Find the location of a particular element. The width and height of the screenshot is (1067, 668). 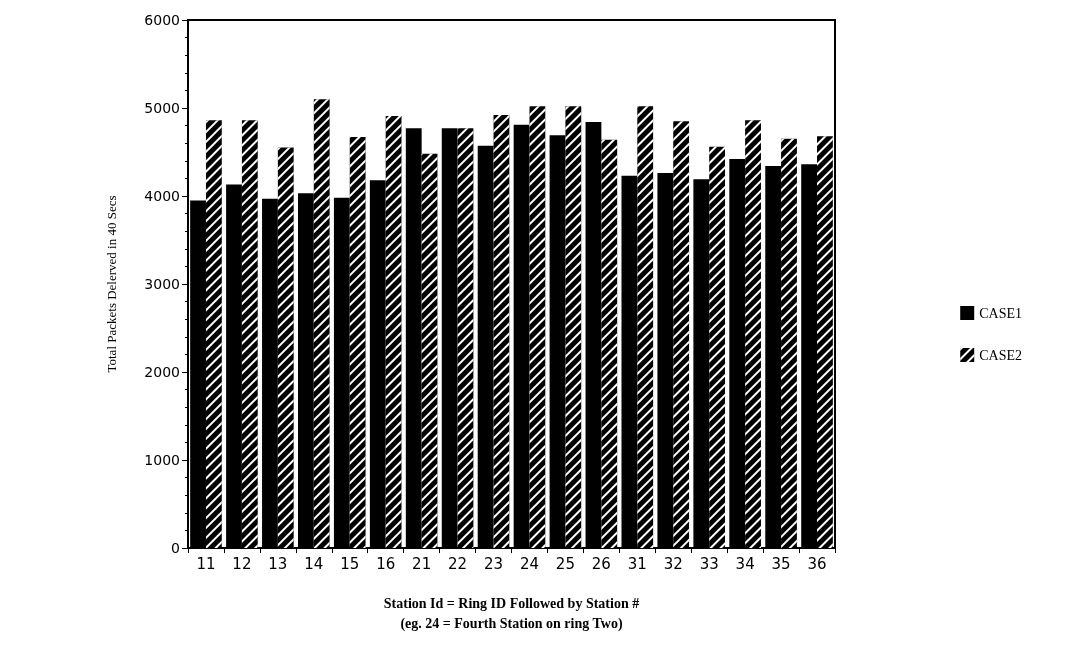

legend-label: CASE2 is located at coordinates (1001, 355).